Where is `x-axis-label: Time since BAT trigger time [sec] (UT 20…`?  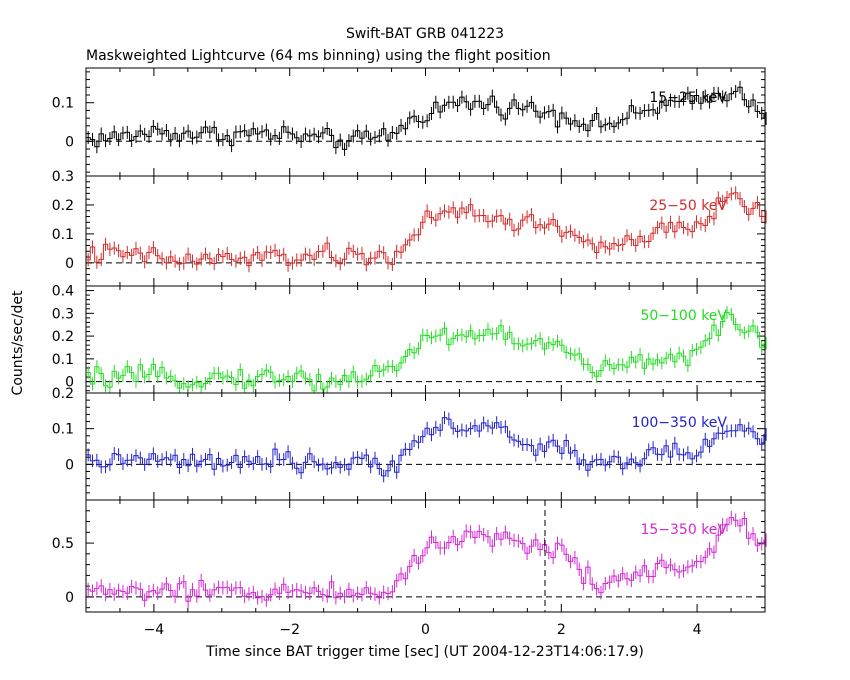
x-axis-label: Time since BAT trigger time [sec] (UT 20… is located at coordinates (424, 652).